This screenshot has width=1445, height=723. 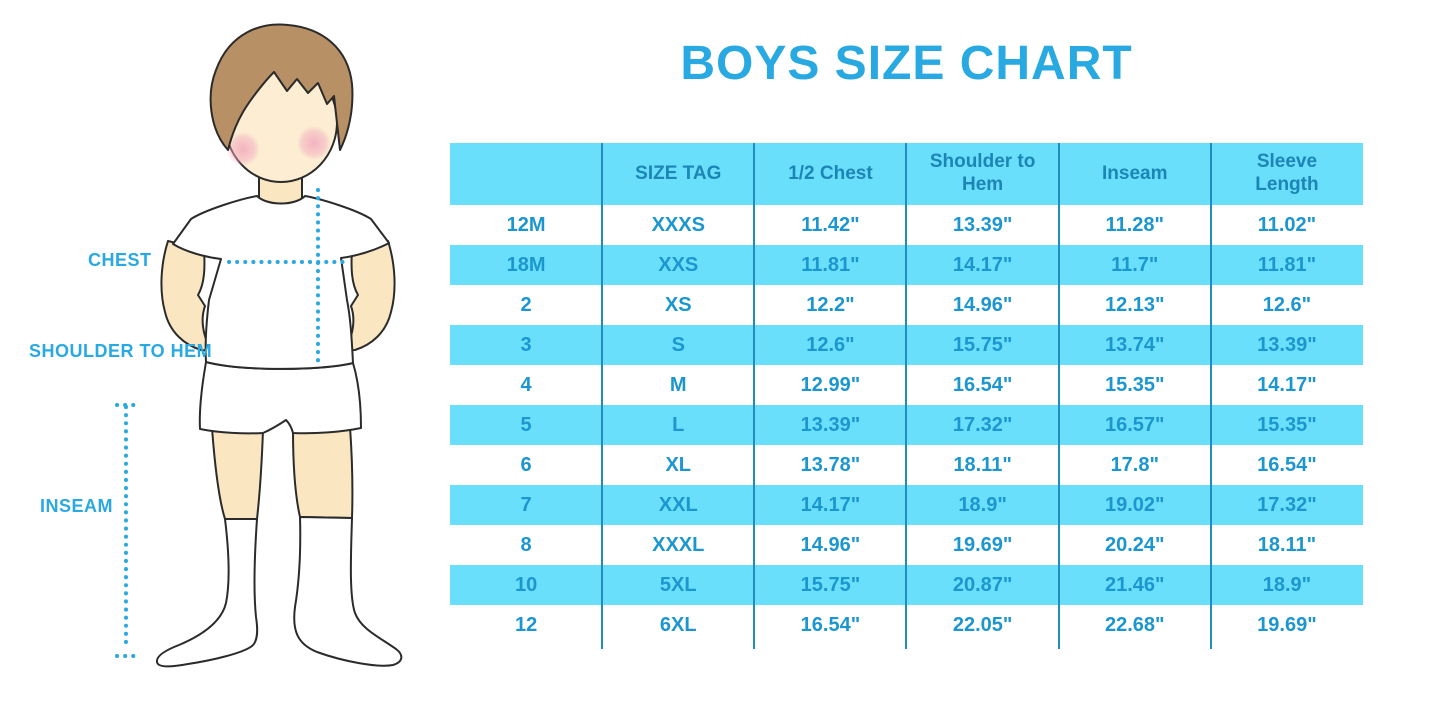 I want to click on measurement-cell: XXXS, so click(x=678, y=224).